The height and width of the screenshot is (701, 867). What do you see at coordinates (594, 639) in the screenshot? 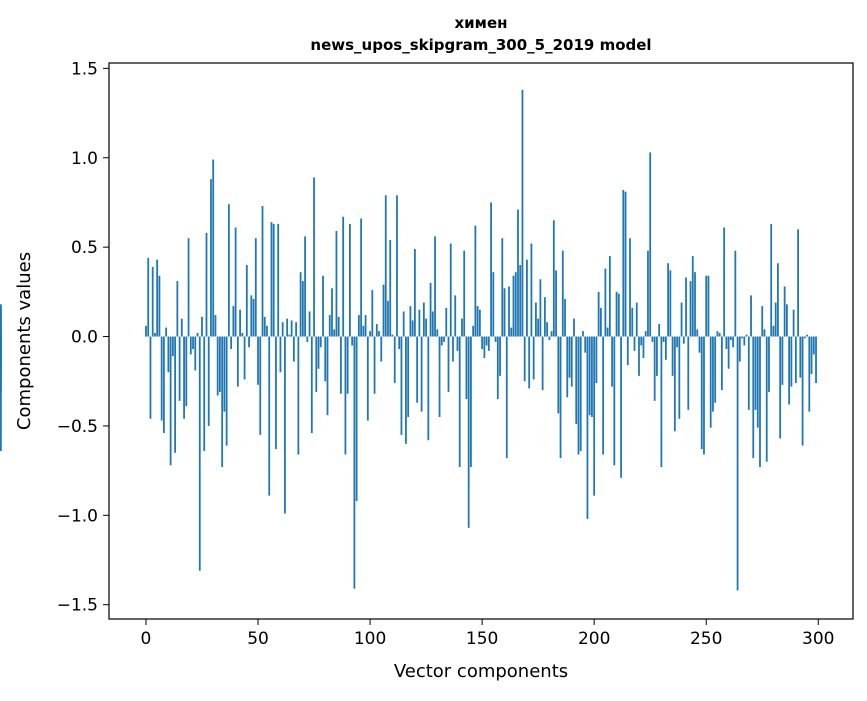
I see `x-tick-label: 200` at bounding box center [594, 639].